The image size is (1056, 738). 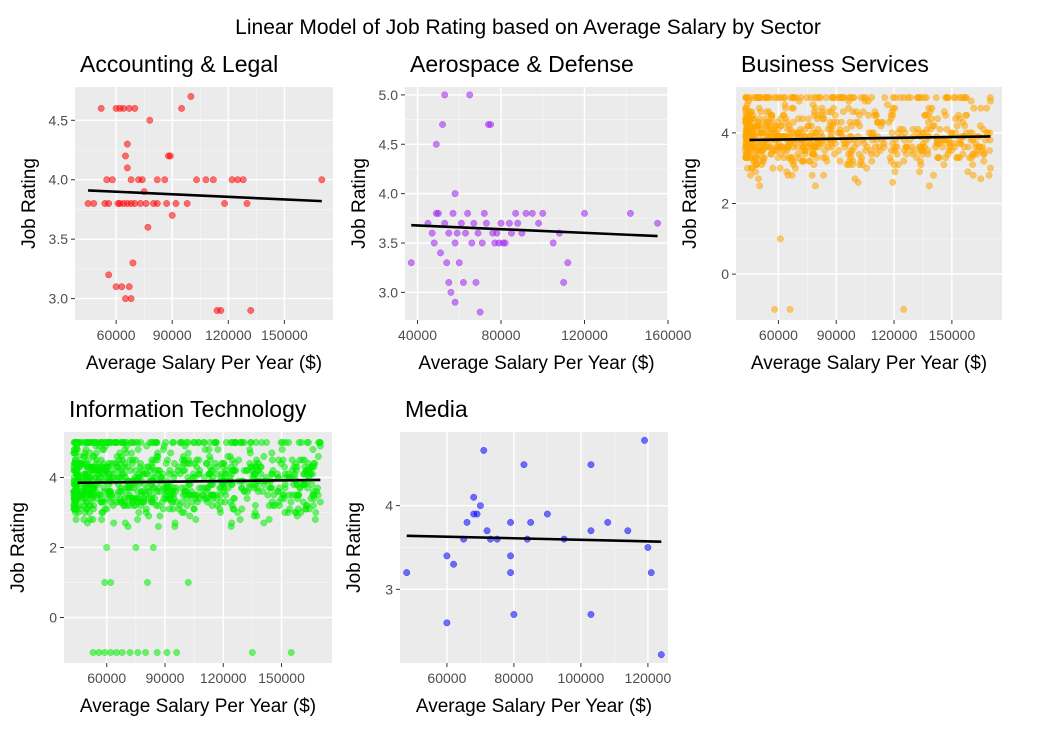 What do you see at coordinates (417, 335) in the screenshot?
I see `x-tick-label: 40000` at bounding box center [417, 335].